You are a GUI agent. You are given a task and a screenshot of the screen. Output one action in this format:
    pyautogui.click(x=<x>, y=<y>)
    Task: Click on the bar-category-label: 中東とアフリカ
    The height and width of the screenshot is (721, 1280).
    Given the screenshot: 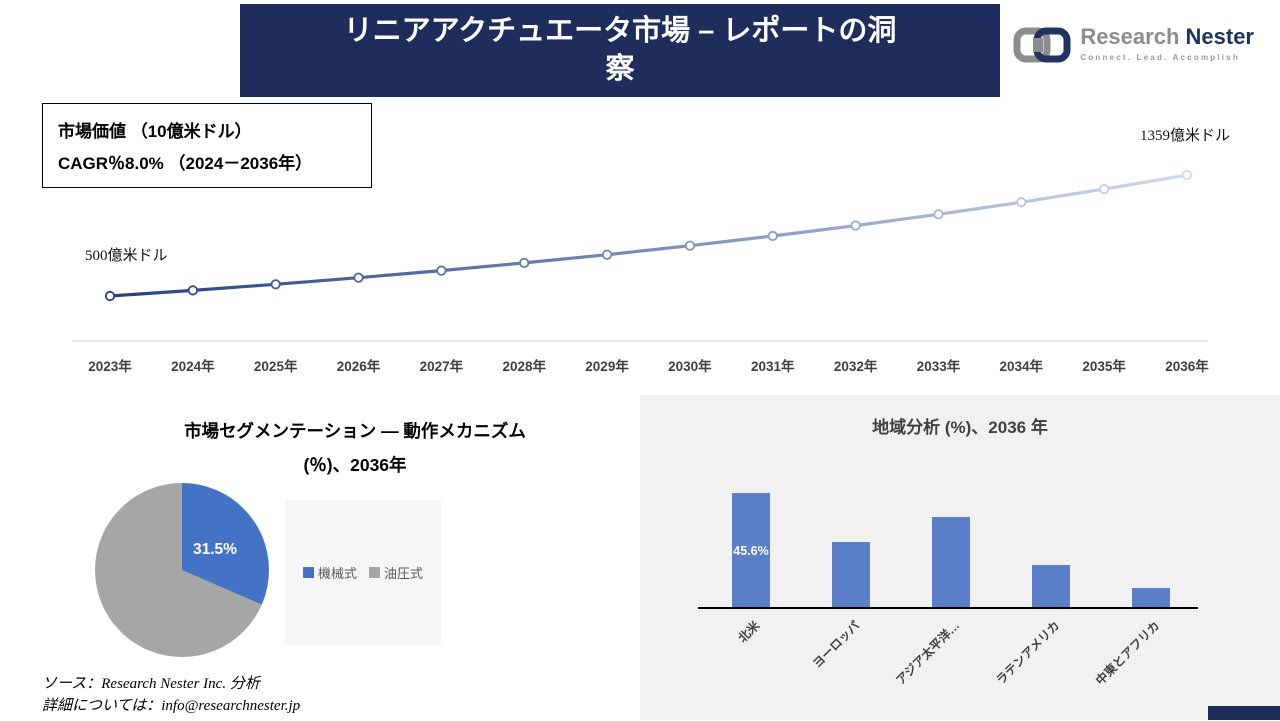 What is the action you would take?
    pyautogui.click(x=1128, y=653)
    